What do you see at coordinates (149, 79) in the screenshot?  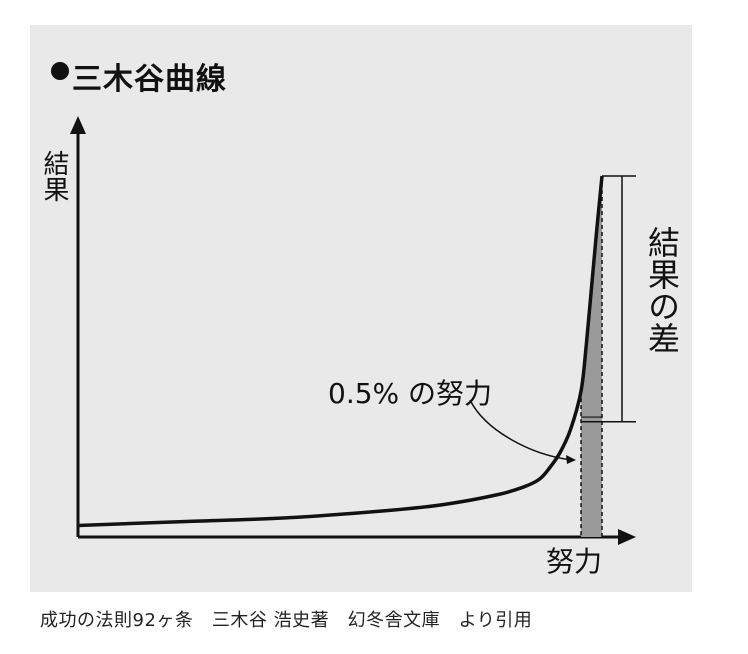 I see `chart-title: 三木谷曲線` at bounding box center [149, 79].